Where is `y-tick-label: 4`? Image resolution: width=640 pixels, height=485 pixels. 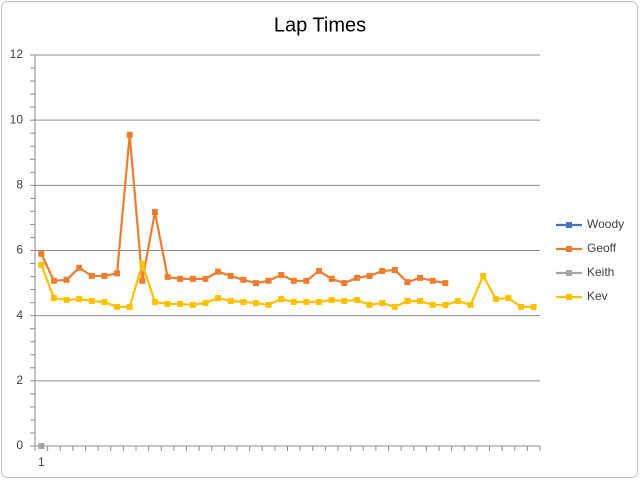 y-tick-label: 4 is located at coordinates (19, 315).